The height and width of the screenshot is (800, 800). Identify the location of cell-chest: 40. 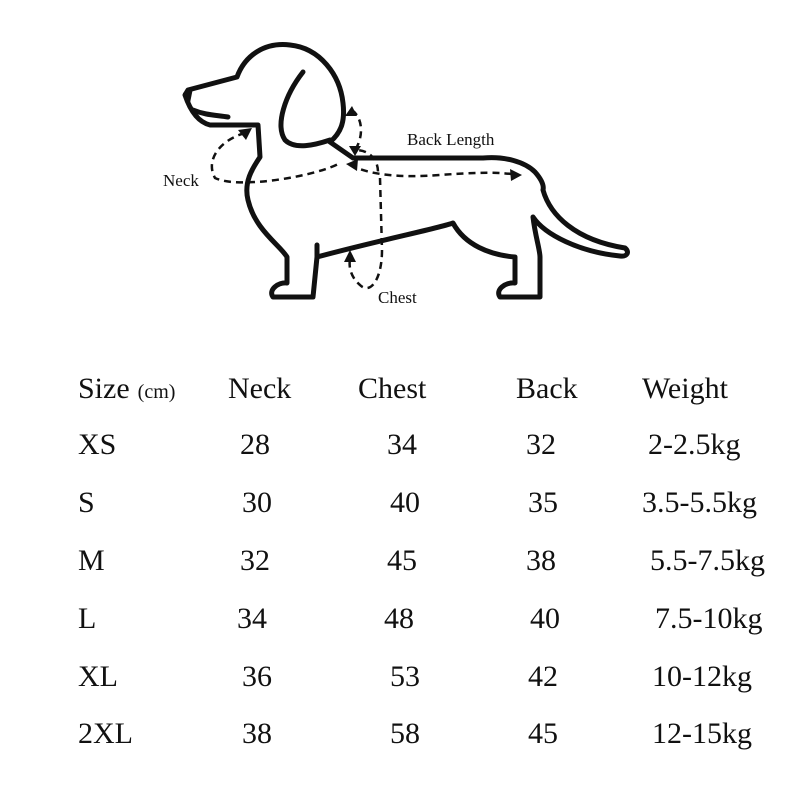
(405, 502).